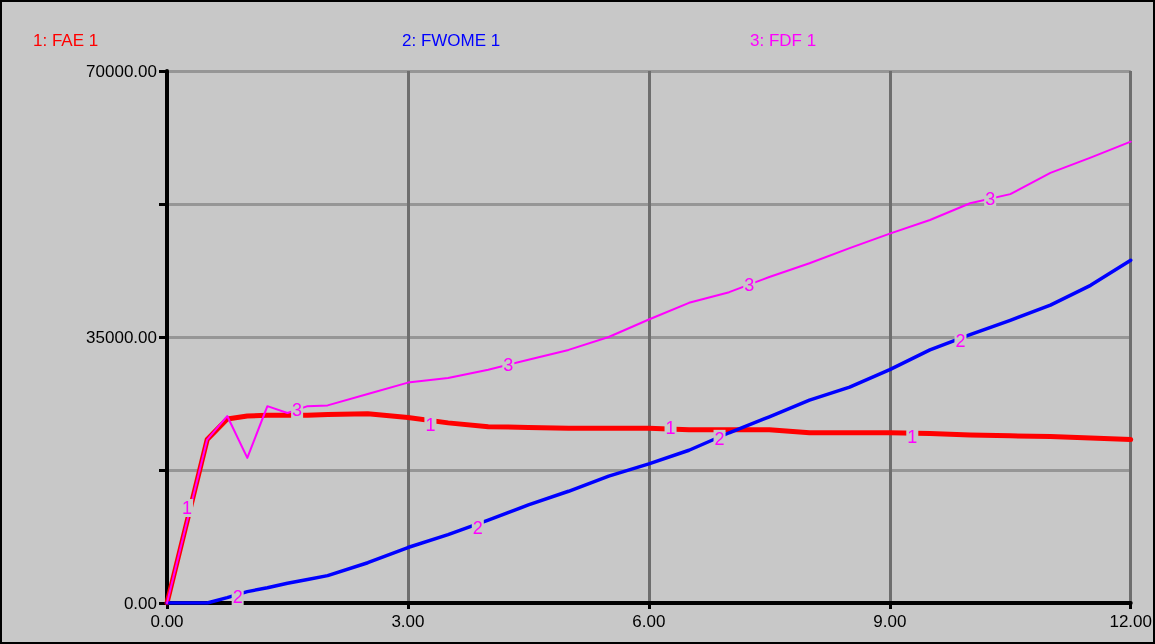 This screenshot has height=644, width=1155. I want to click on x-tick-label: 9.00, so click(890, 621).